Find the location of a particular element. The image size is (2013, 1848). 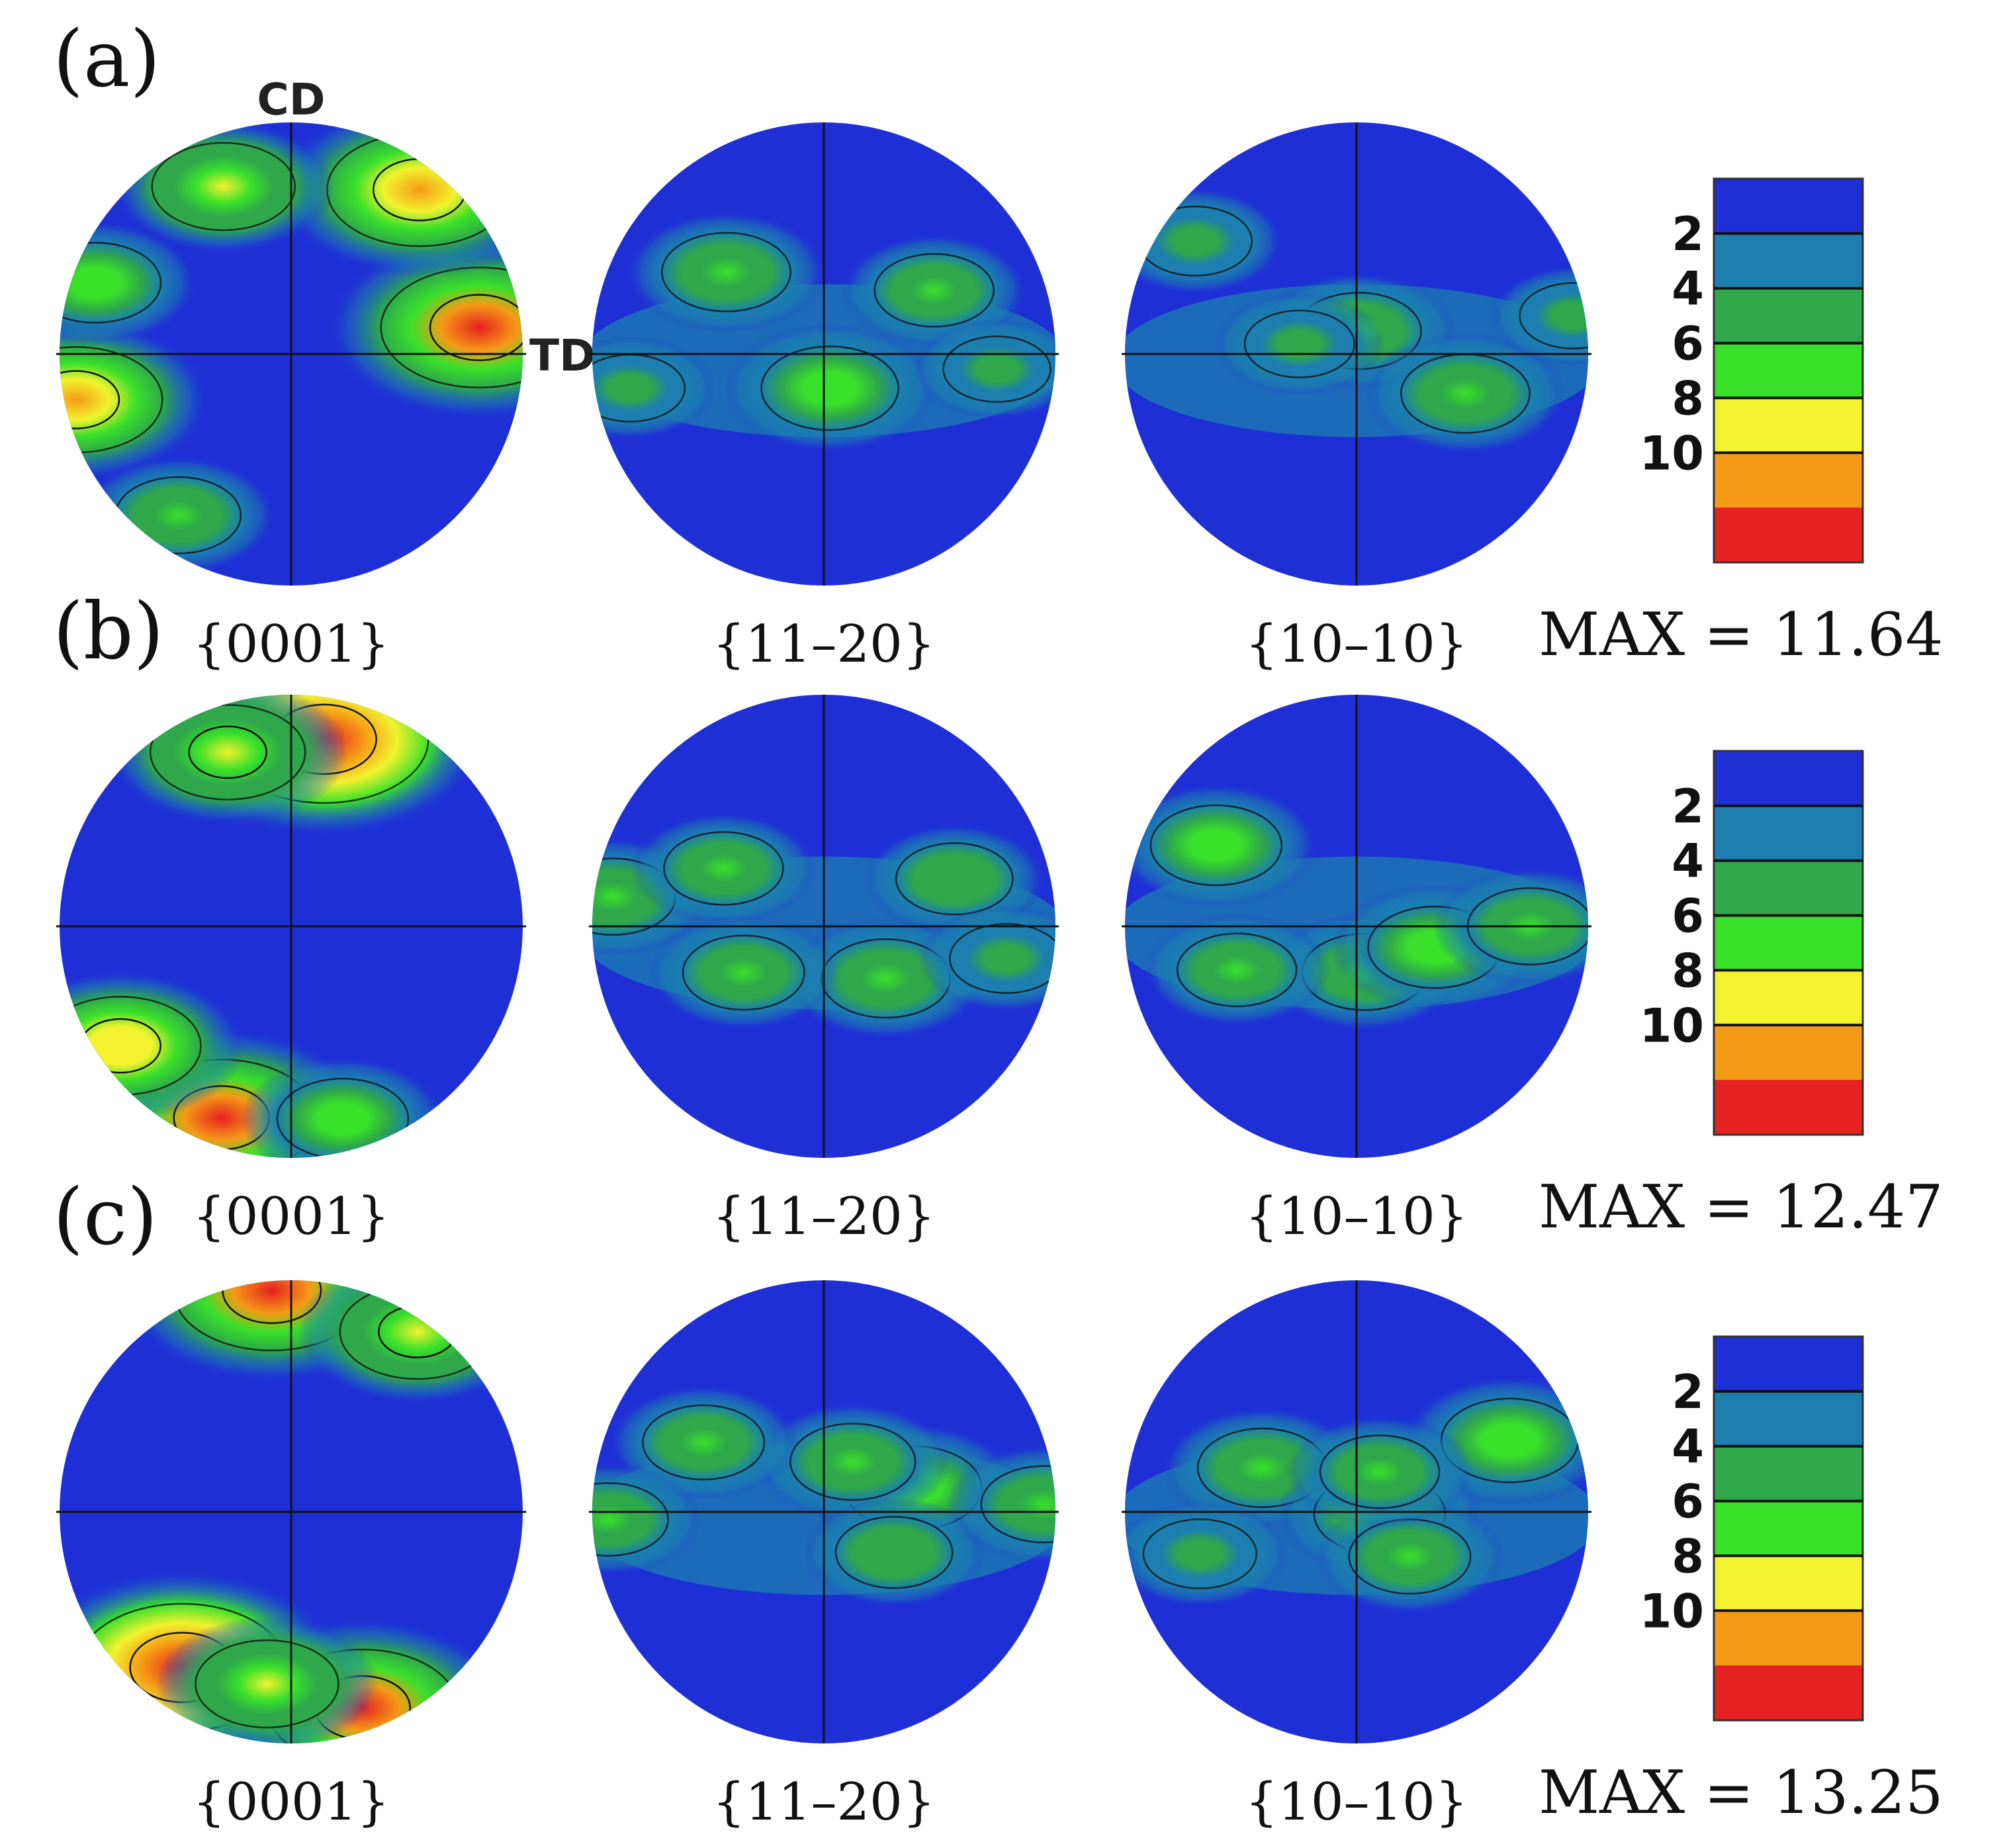

max-value-label: MAX = 13.25 is located at coordinates (1741, 1792).